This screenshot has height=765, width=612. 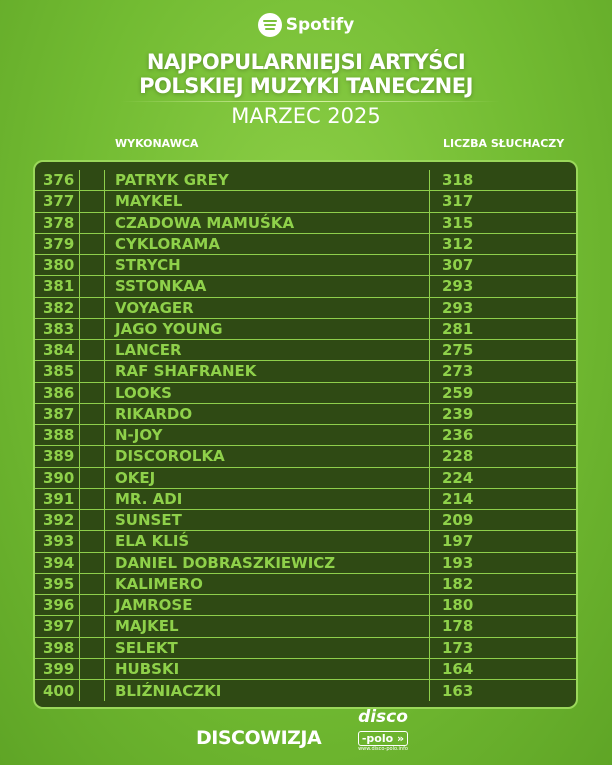 I want to click on artist-name: DANIEL DOBRASZKIEWICZ, so click(x=267, y=562).